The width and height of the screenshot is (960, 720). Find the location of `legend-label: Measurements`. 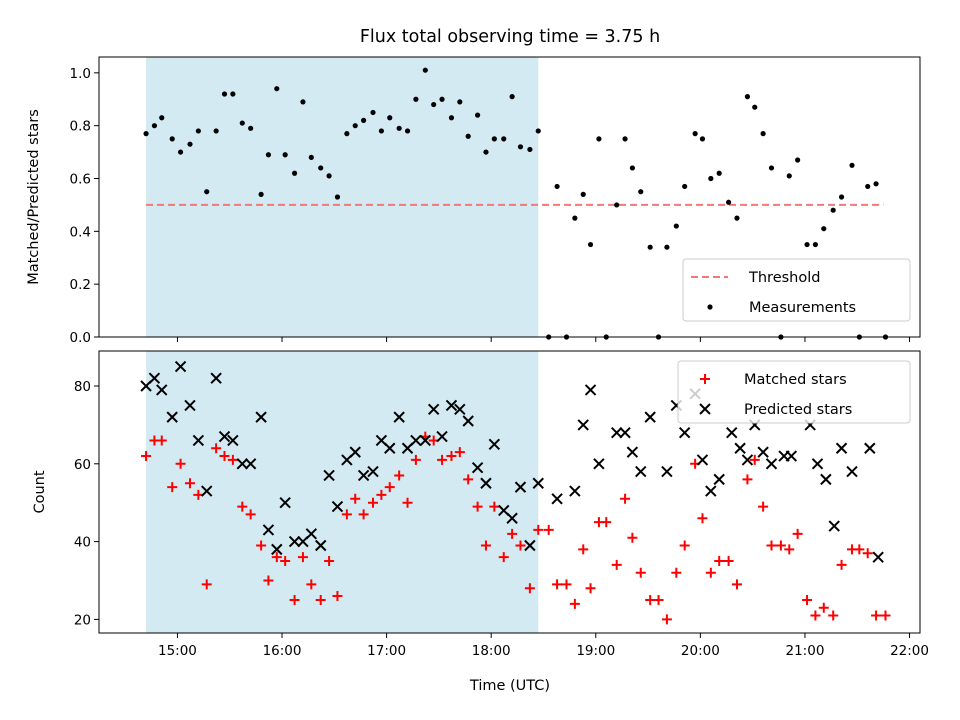

legend-label: Measurements is located at coordinates (802, 308).